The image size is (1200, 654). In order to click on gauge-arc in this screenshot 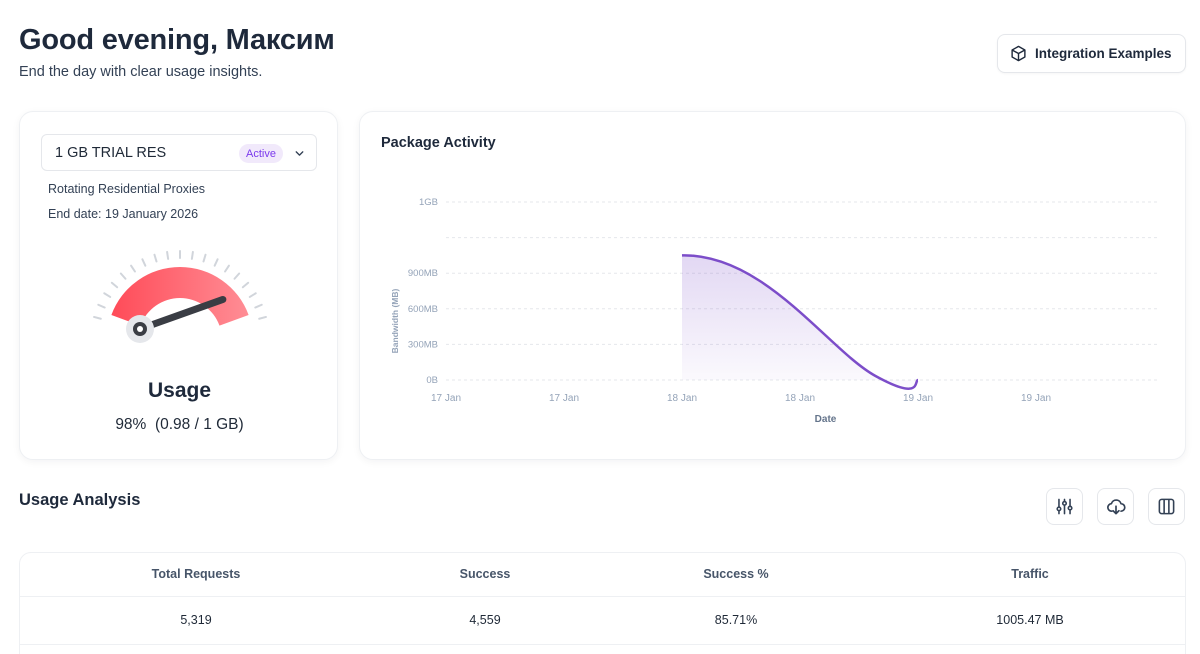, I will do `click(180, 296)`.